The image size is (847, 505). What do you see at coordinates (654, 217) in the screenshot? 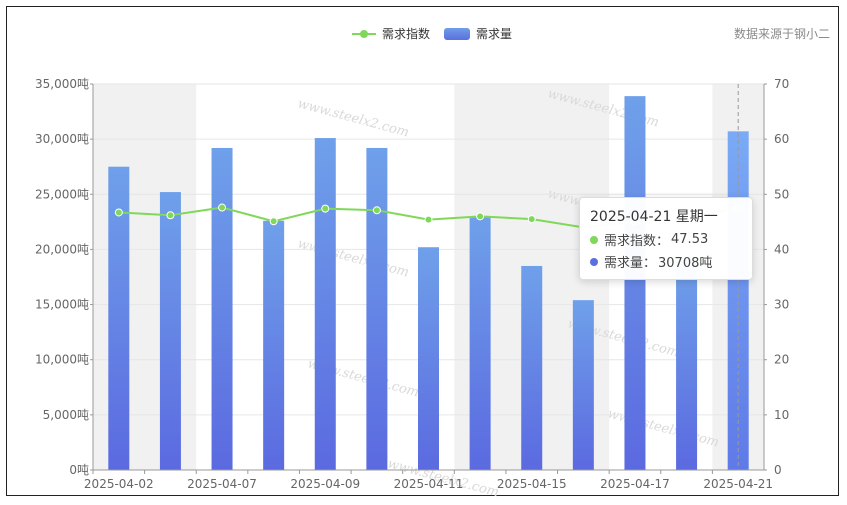
I see `tooltip-title: 2025-04-21 星期一` at bounding box center [654, 217].